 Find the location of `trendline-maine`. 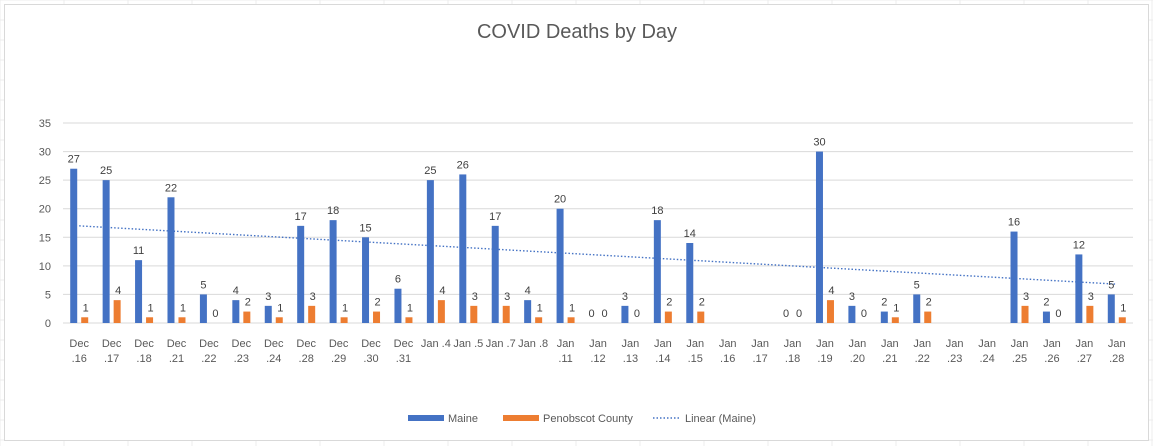

trendline-maine is located at coordinates (598, 255).